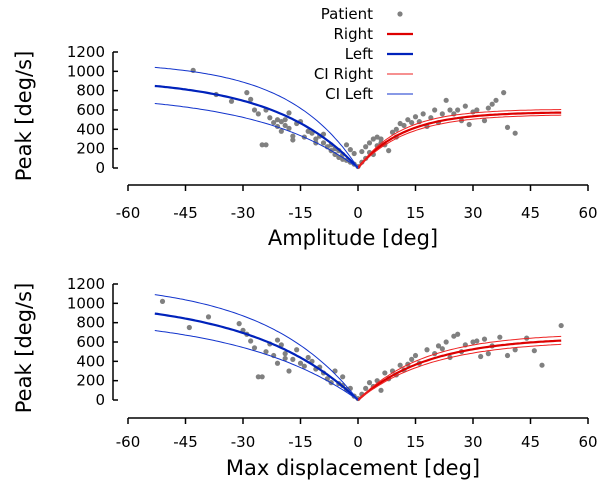 This screenshot has height=484, width=600. I want to click on legend-label-ci-left: CI Left, so click(349, 94).